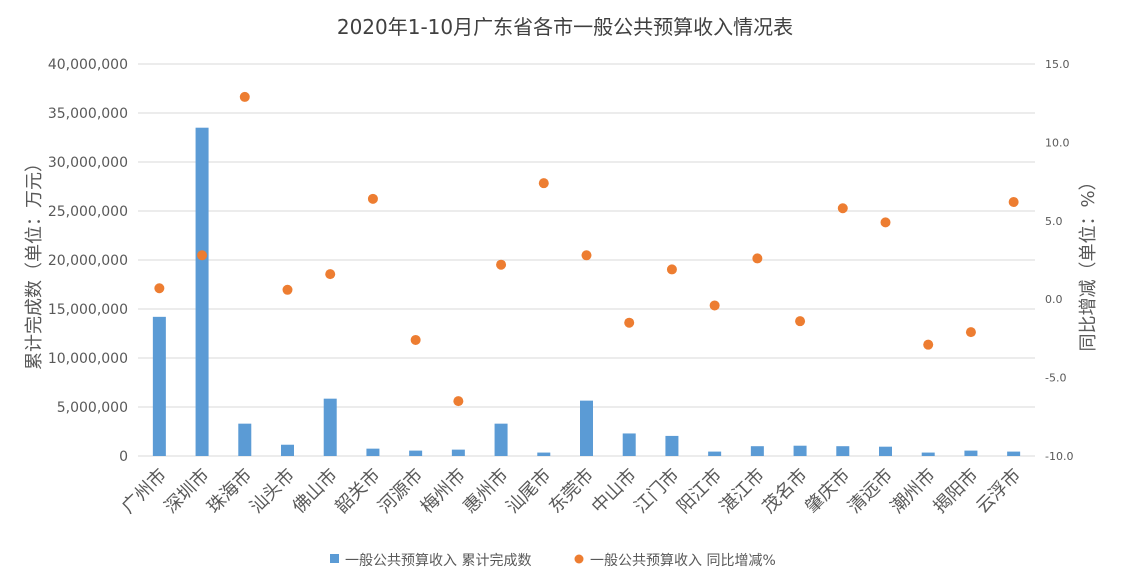  Describe the element at coordinates (565, 27) in the screenshot. I see `chart-title: 2020年1-10月广东省各市一般公共预算收入情况表` at that location.